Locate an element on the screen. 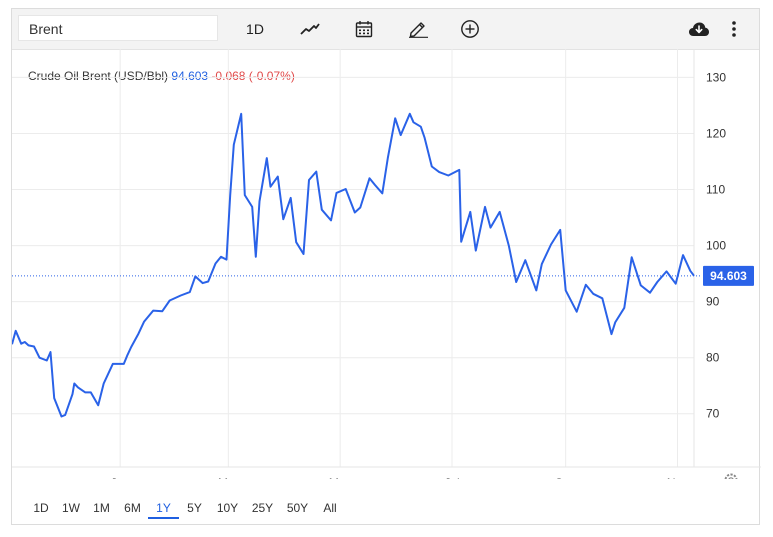 The width and height of the screenshot is (773, 537). last-price-label: 94.603 is located at coordinates (728, 276).